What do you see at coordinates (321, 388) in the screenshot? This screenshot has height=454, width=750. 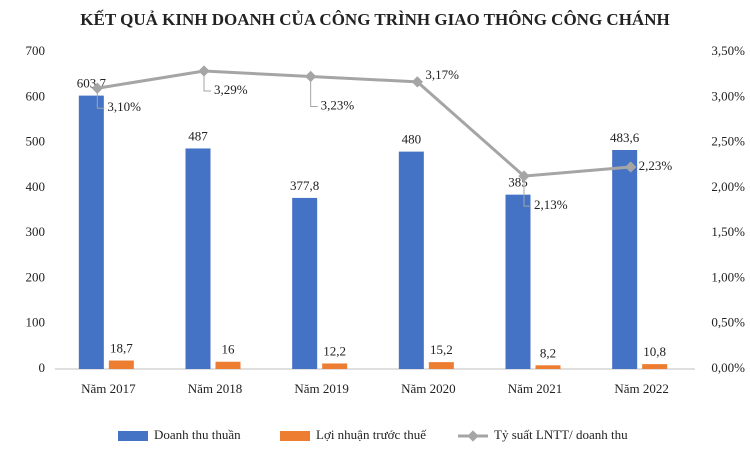 I see `x-tick-label: Năm 2019` at bounding box center [321, 388].